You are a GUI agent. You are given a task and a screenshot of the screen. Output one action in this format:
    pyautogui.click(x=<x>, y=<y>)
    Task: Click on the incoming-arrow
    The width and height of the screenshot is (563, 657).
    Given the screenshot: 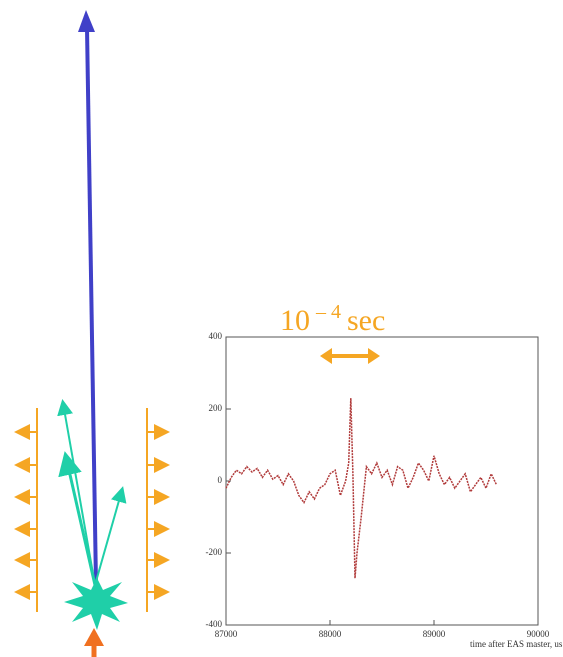 What is the action you would take?
    pyautogui.click(x=94, y=642)
    